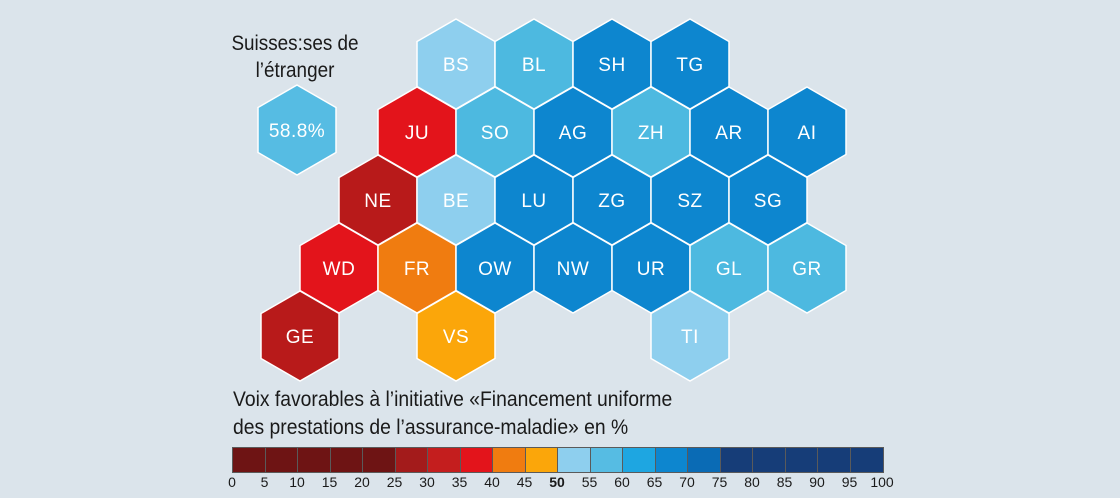 Image resolution: width=1120 pixels, height=498 pixels. Describe the element at coordinates (459, 482) in the screenshot. I see `legend-tick-label: 35` at that location.